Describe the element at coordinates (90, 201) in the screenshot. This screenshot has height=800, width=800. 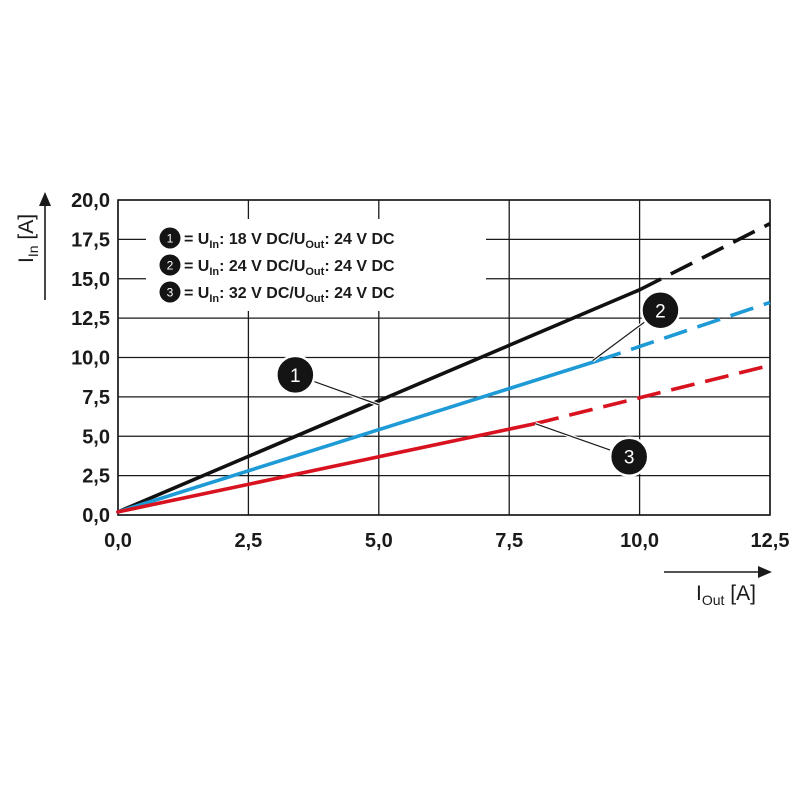
I see `y-tick-label-8: 20,0` at that location.